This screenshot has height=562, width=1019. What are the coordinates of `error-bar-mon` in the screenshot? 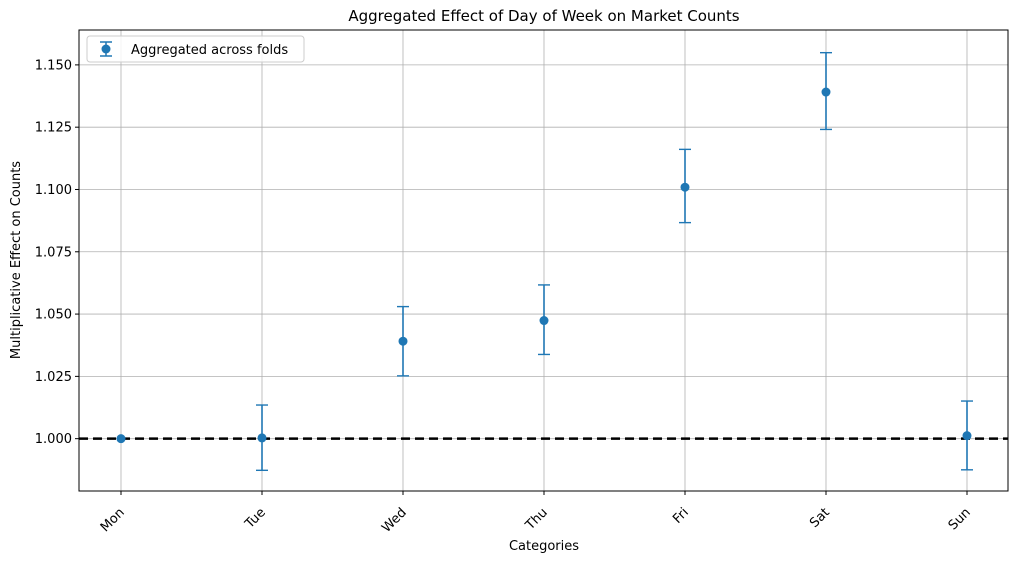 It's located at (121, 439).